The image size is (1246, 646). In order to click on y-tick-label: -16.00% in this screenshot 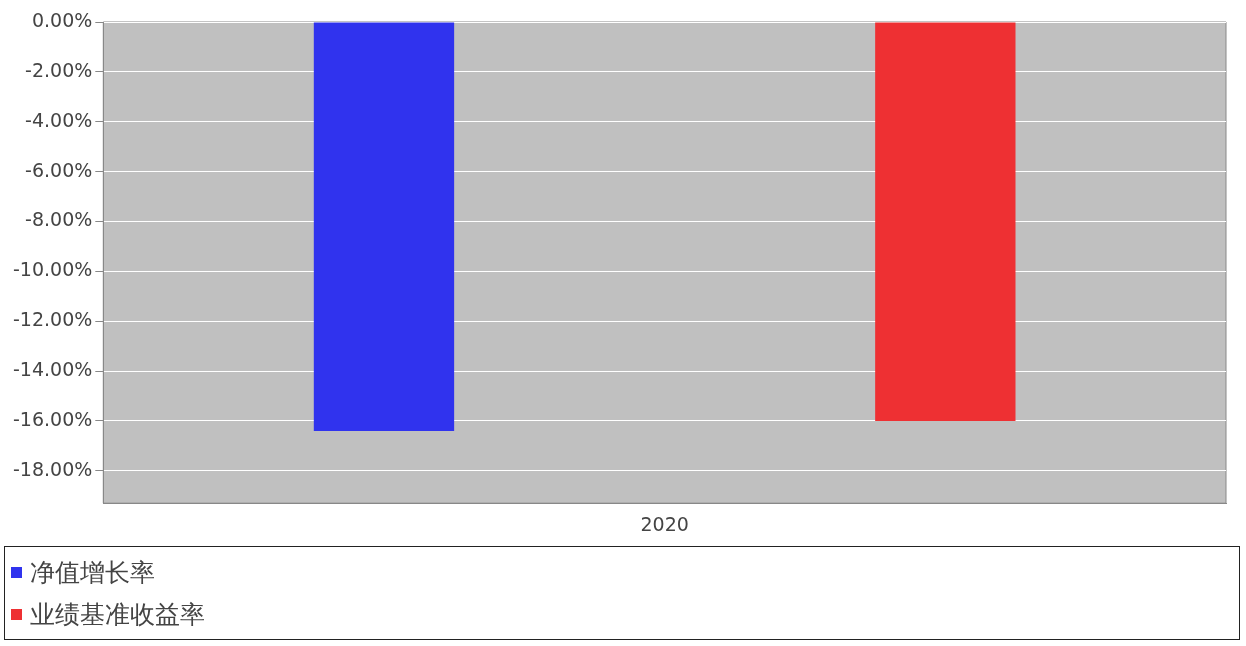, I will do `click(52, 418)`.